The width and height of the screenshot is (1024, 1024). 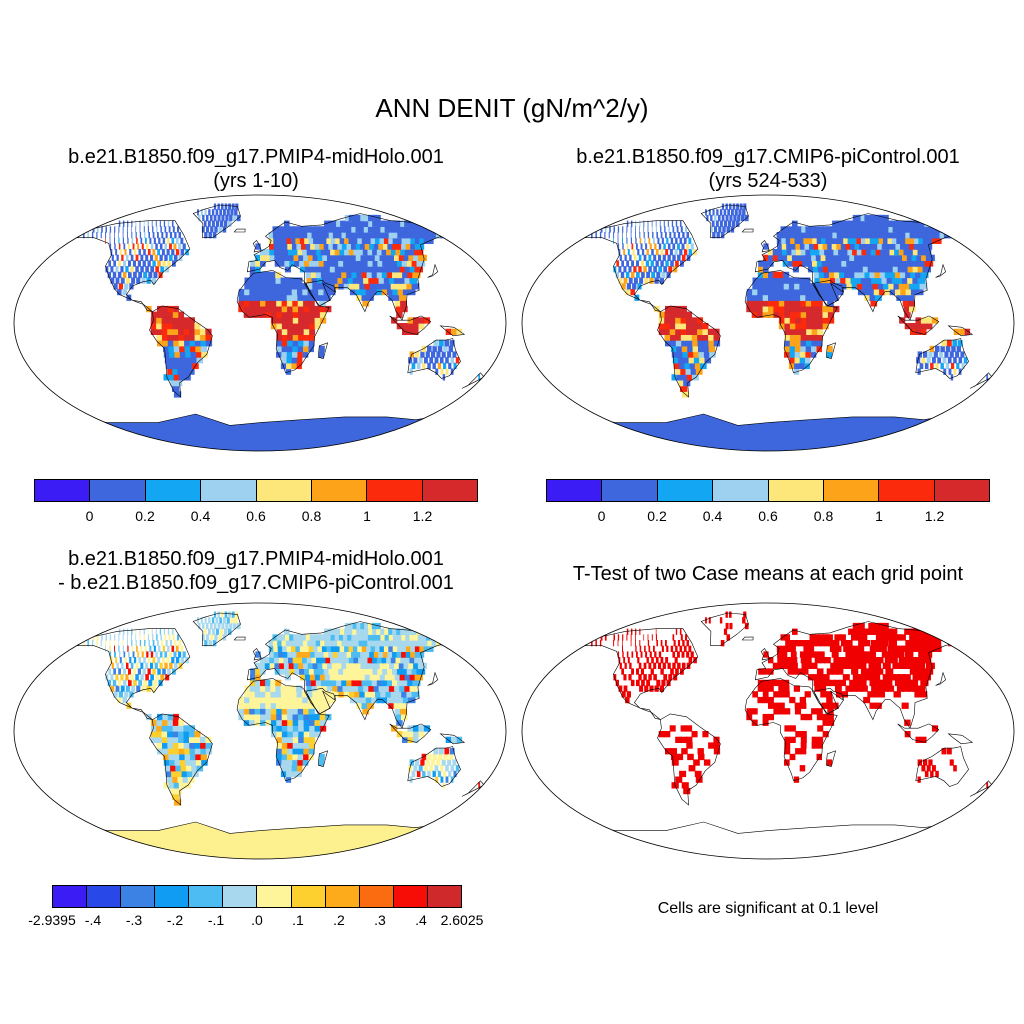 I want to click on colorbar-ticks-top-left: 0 0.2 0.4 0.6 0.8 1 1.2, so click(x=256, y=517).